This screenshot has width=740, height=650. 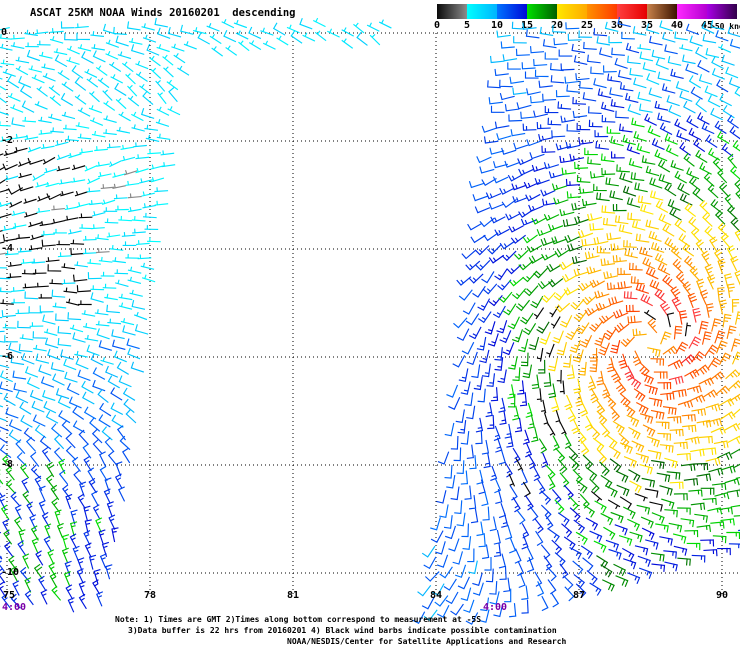 I want to click on x-tick-label: 78, so click(x=150, y=595).